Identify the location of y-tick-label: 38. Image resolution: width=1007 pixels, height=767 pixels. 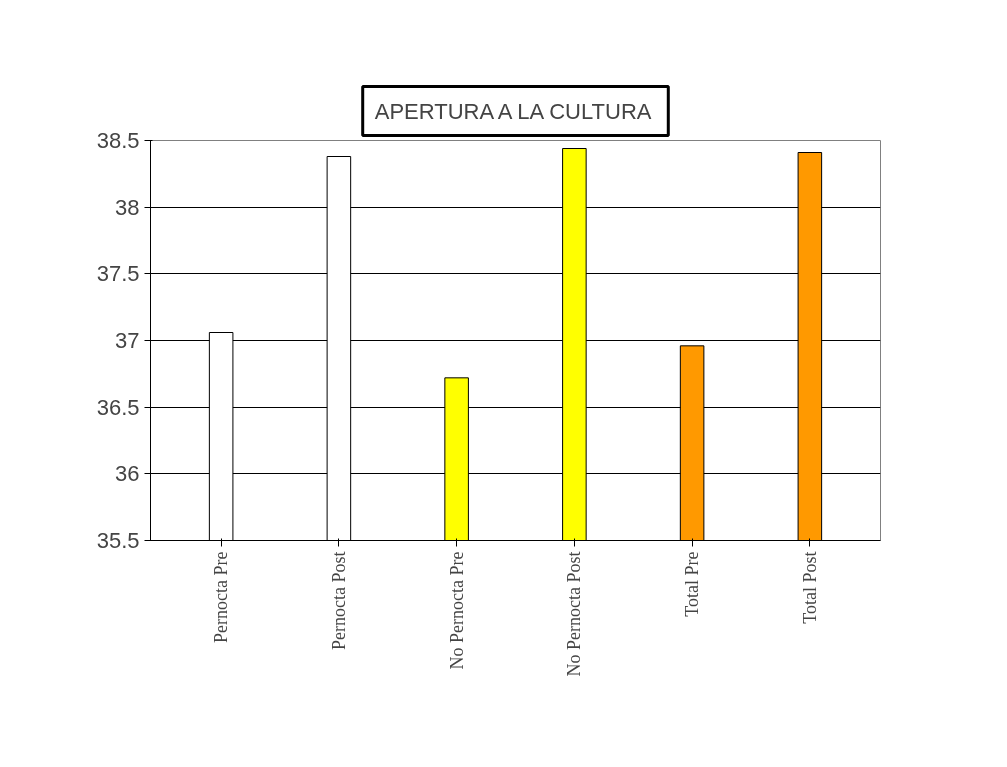
(127, 207).